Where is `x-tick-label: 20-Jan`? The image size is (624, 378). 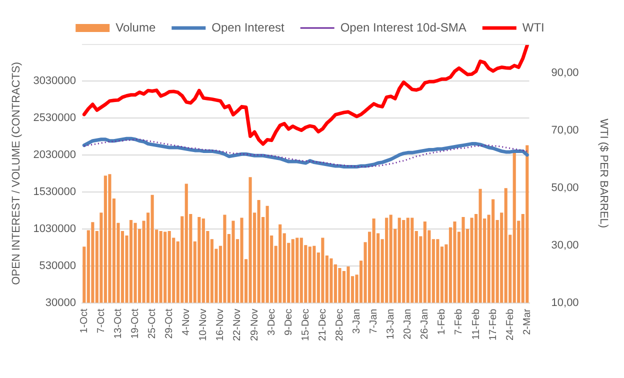
x-tick-label: 20-Jan is located at coordinates (408, 324).